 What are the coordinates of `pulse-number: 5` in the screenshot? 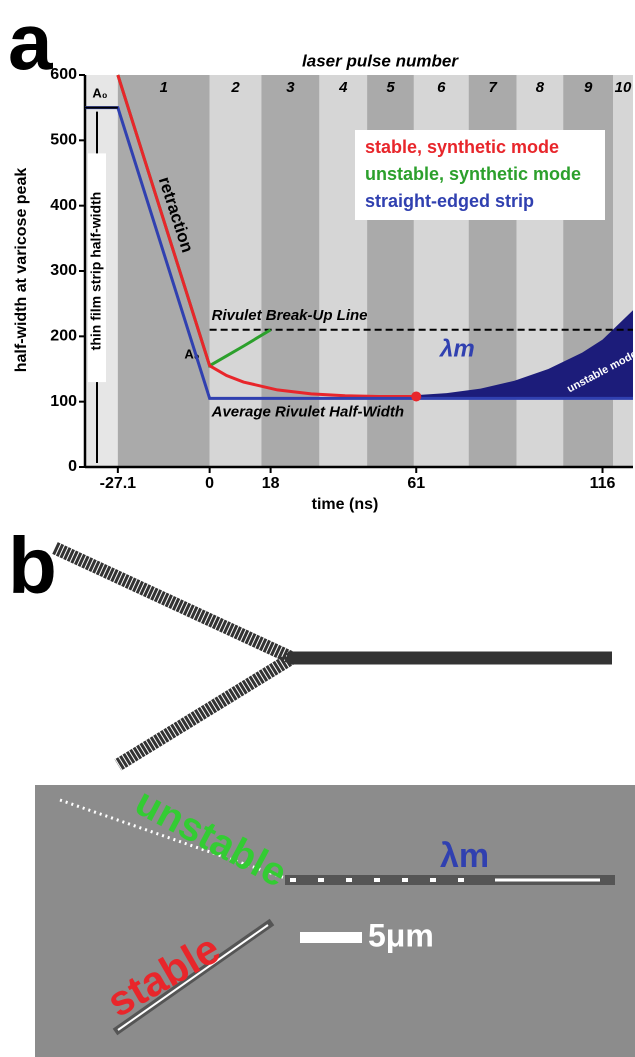 It's located at (390, 87).